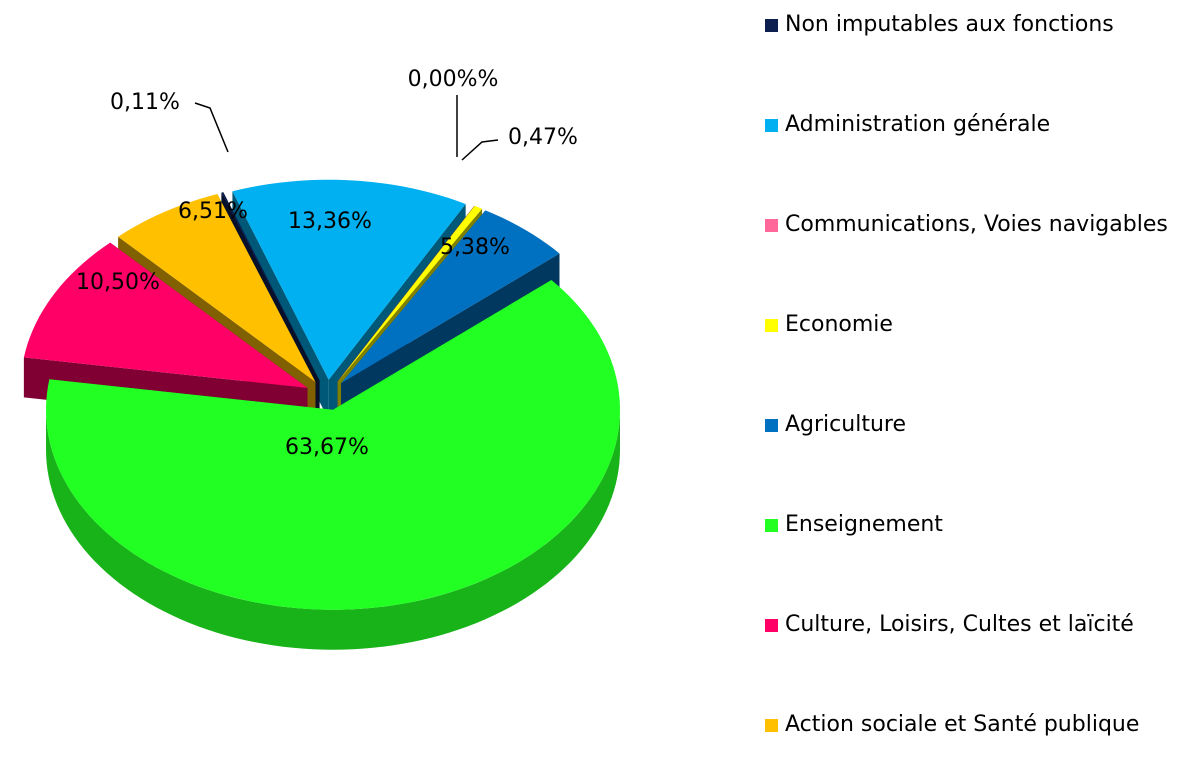  I want to click on data-label: 0,11%, so click(145, 102).